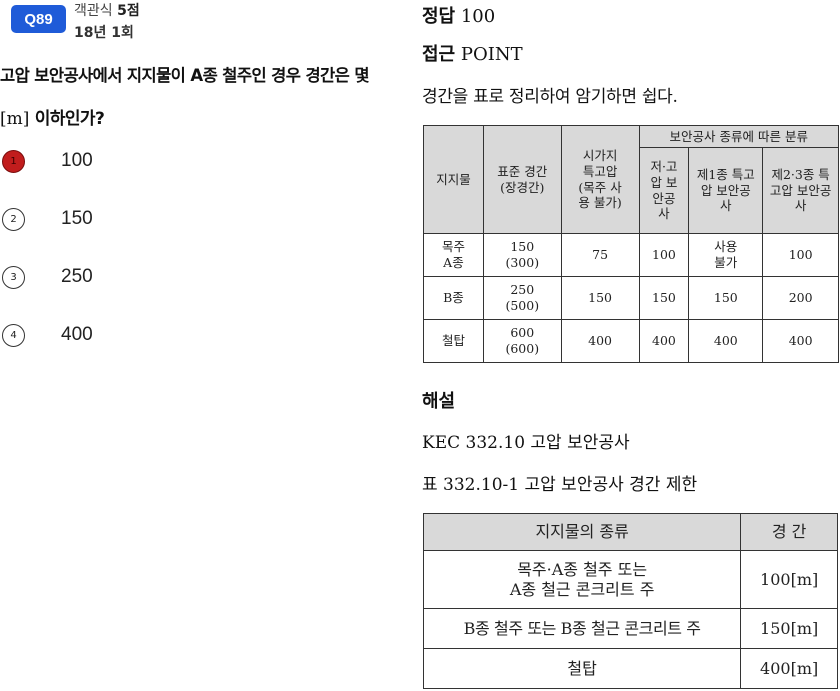 Image resolution: width=840 pixels, height=691 pixels. I want to click on header-security-group: 보안공사 종류에 따른 분류, so click(738, 136).